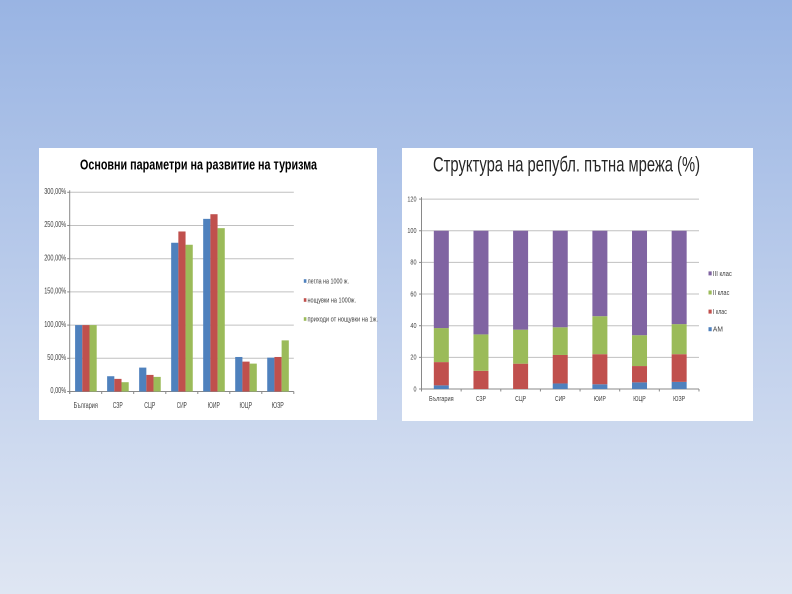 The image size is (792, 594). I want to click on svg-text: III клас, so click(722, 274).